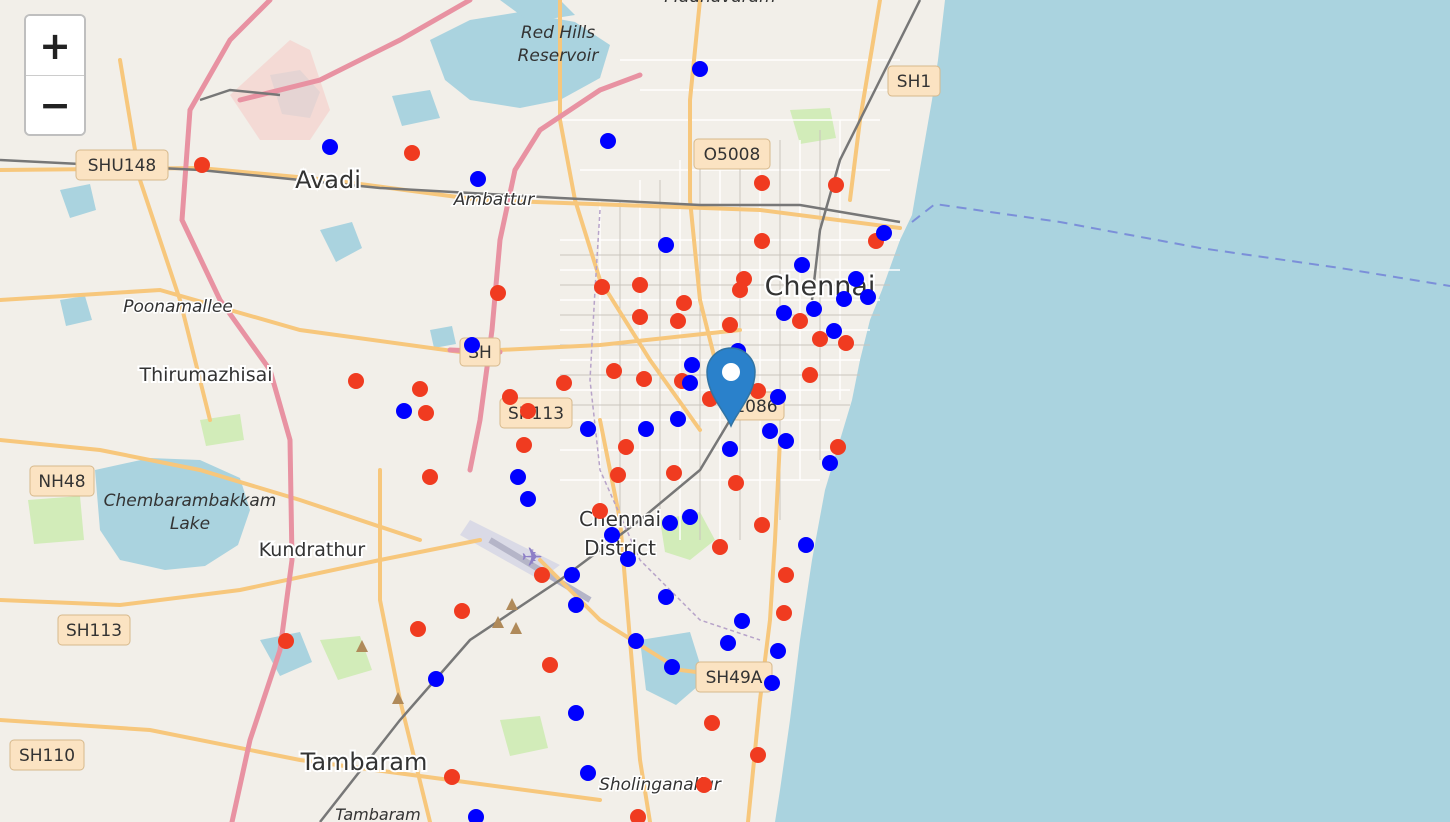 Image resolution: width=1450 pixels, height=822 pixels. What do you see at coordinates (720, 3) in the screenshot?
I see `label-madhavaram: Madhavaram` at bounding box center [720, 3].